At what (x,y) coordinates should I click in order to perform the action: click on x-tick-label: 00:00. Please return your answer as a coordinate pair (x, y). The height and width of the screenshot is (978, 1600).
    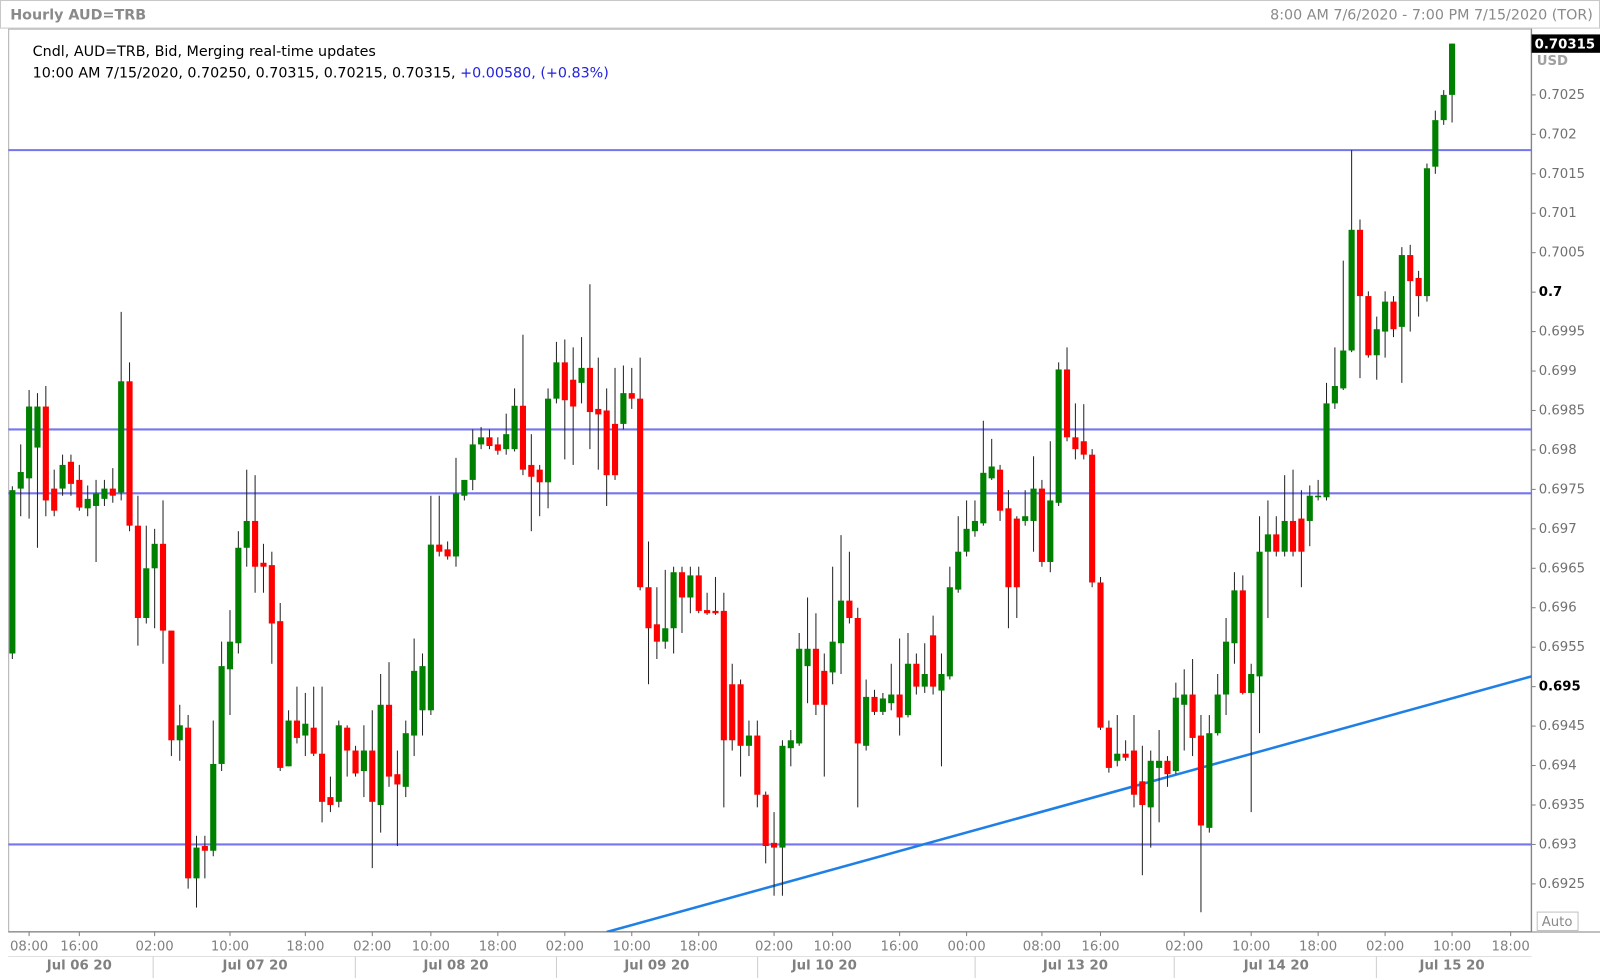
    Looking at the image, I should click on (966, 946).